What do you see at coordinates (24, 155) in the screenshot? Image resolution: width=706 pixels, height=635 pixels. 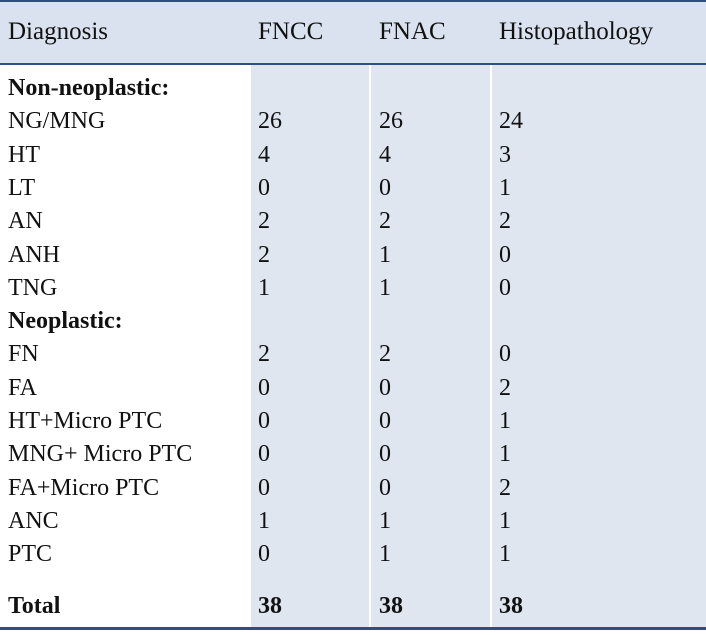 I see `row-label: HT` at bounding box center [24, 155].